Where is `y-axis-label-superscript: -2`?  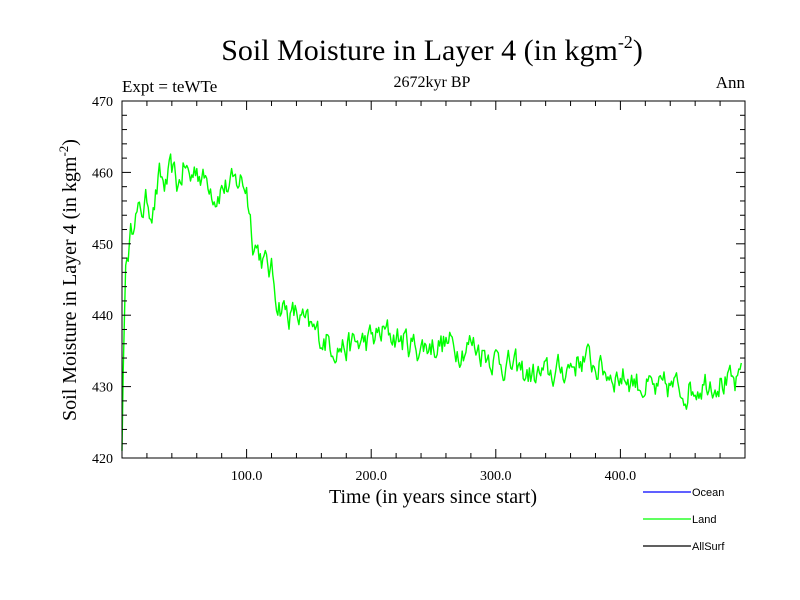 y-axis-label-superscript: -2 is located at coordinates (63, 151).